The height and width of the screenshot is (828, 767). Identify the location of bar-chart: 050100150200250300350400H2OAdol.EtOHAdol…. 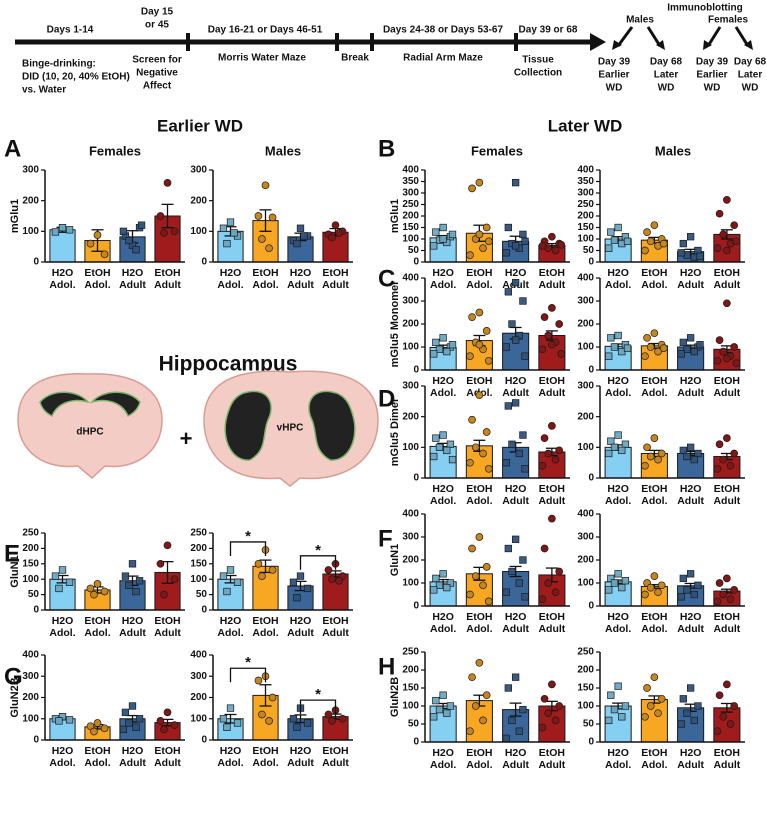
(661, 228).